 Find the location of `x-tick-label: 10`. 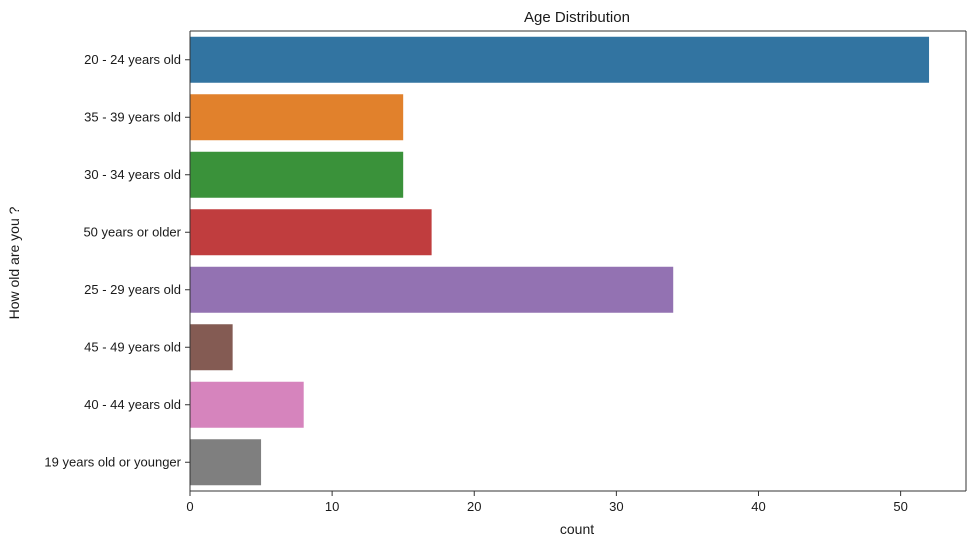

x-tick-label: 10 is located at coordinates (332, 506).